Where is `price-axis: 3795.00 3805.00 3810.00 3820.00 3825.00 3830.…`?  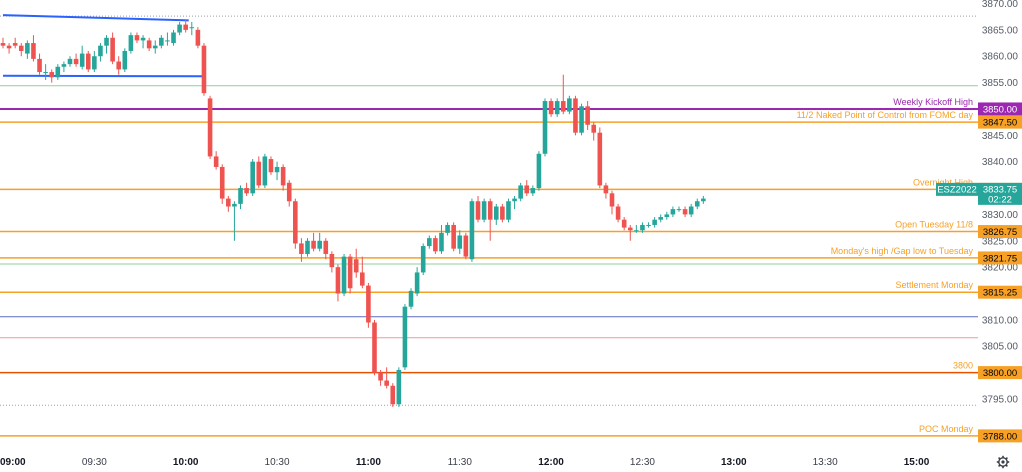
price-axis: 3795.00 3805.00 3810.00 3820.00 3825.00 3830.… is located at coordinates (1000, 225).